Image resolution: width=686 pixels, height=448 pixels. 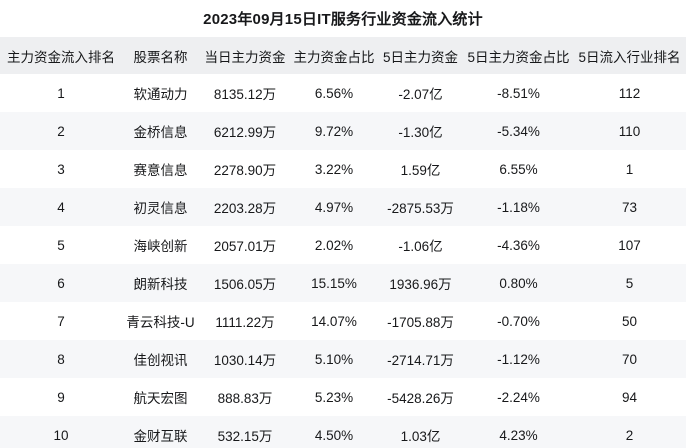 I want to click on cell-today-main-funds: 2203.28万, so click(x=245, y=207).